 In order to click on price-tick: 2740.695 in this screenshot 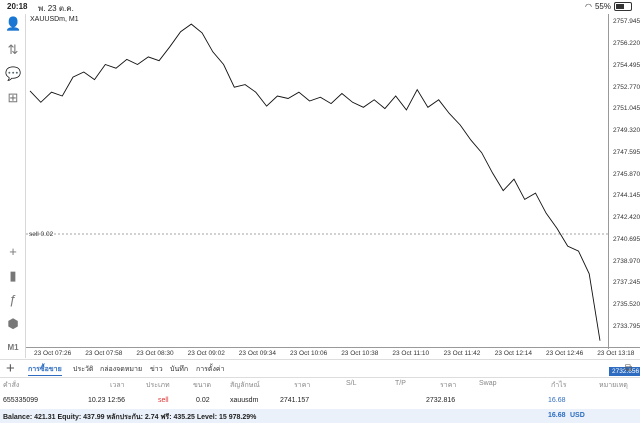, I will do `click(626, 239)`.